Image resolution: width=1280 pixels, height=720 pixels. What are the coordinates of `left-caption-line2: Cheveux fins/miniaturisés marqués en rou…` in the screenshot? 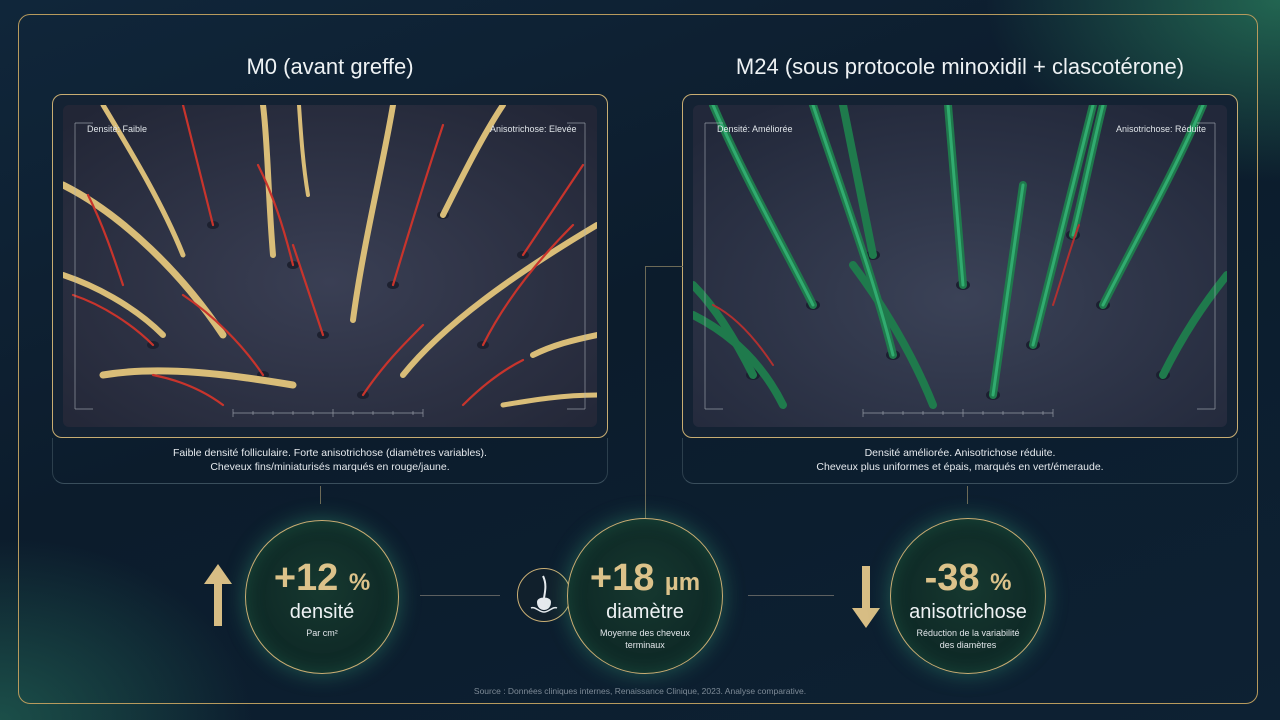 It's located at (330, 467).